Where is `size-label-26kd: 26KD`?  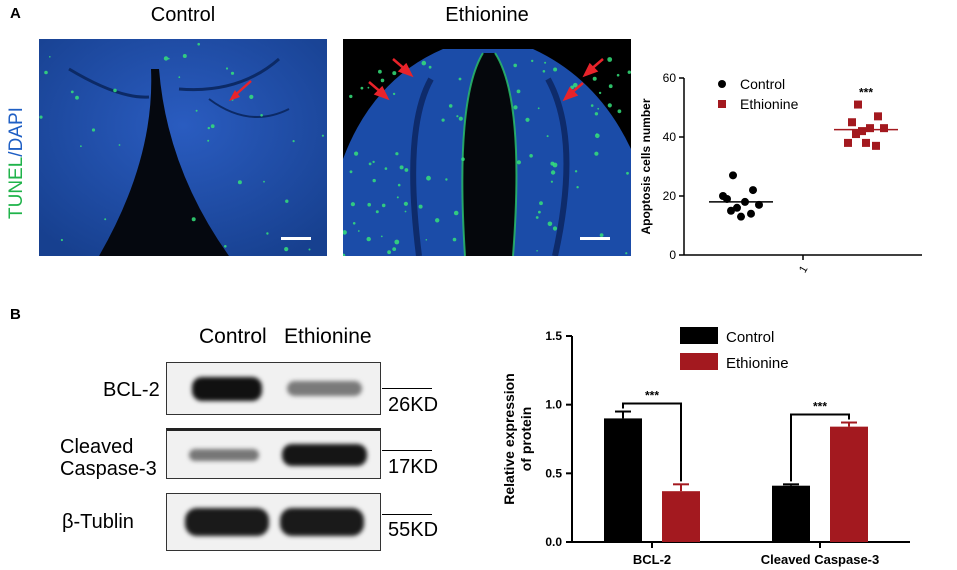
size-label-26kd: 26KD is located at coordinates (413, 405).